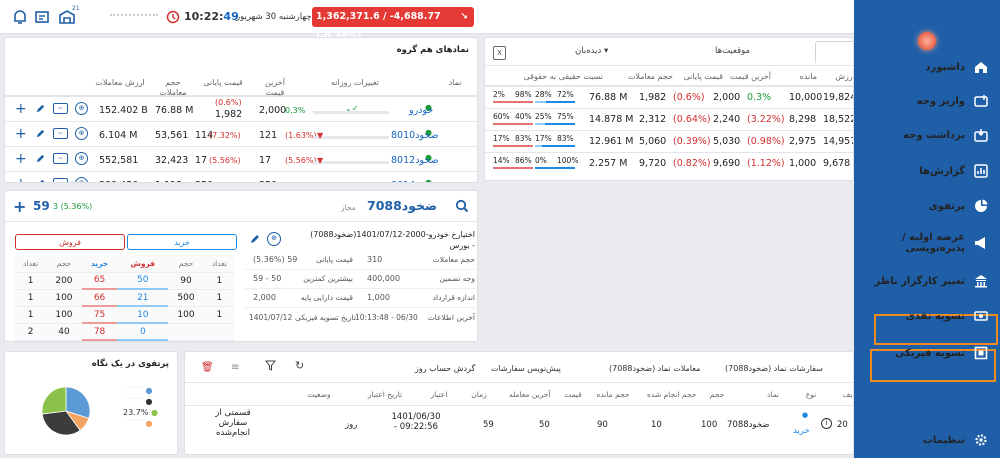 The image size is (1000, 458). What do you see at coordinates (415, 181) in the screenshot?
I see `group-symbol: ضخود8014` at bounding box center [415, 181].